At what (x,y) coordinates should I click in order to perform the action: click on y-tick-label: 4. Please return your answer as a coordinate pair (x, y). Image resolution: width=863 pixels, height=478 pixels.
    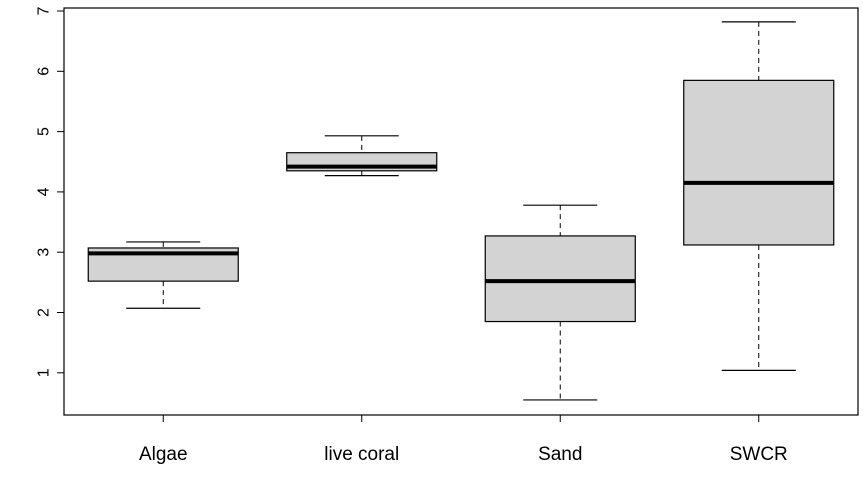
    Looking at the image, I should click on (44, 191).